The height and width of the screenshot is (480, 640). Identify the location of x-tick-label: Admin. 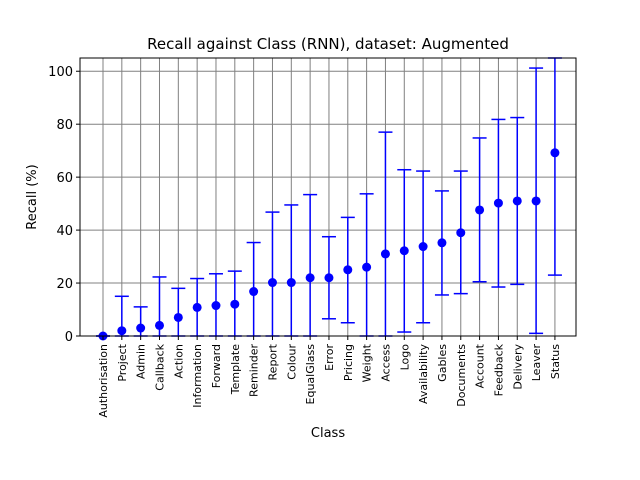
(141, 361).